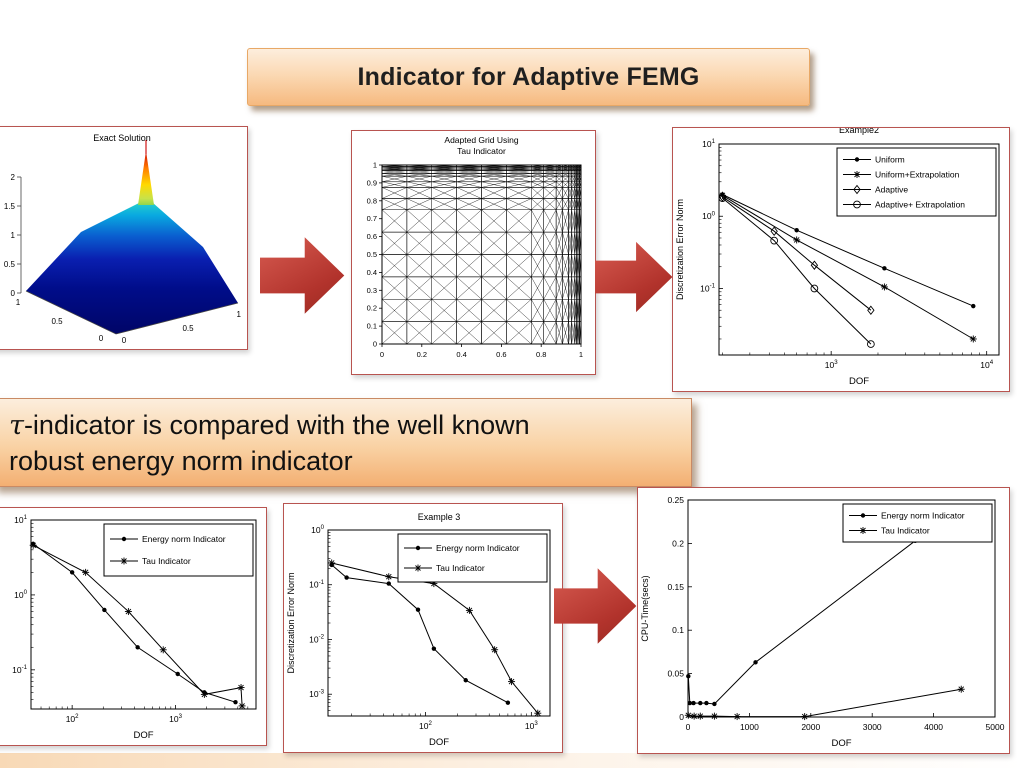 The width and height of the screenshot is (1024, 768). What do you see at coordinates (675, 500) in the screenshot?
I see `svg-text: 0.25` at bounding box center [675, 500].